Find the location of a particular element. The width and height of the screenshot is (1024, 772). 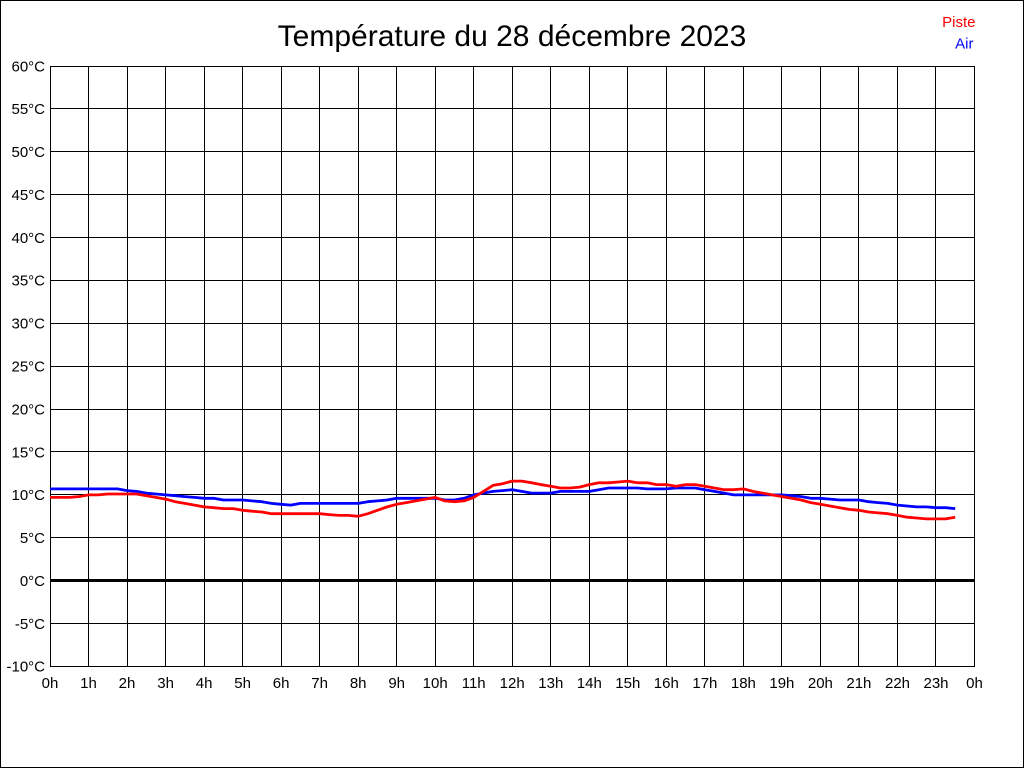

svg-text: 4h is located at coordinates (204, 683).